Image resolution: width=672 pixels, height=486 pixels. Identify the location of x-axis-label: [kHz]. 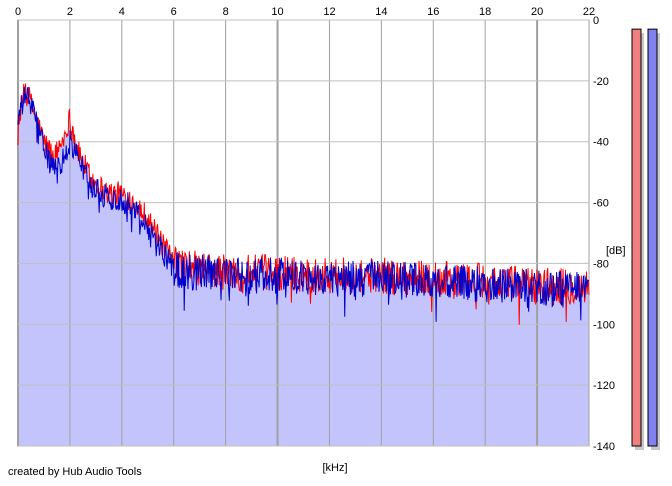
(334, 468).